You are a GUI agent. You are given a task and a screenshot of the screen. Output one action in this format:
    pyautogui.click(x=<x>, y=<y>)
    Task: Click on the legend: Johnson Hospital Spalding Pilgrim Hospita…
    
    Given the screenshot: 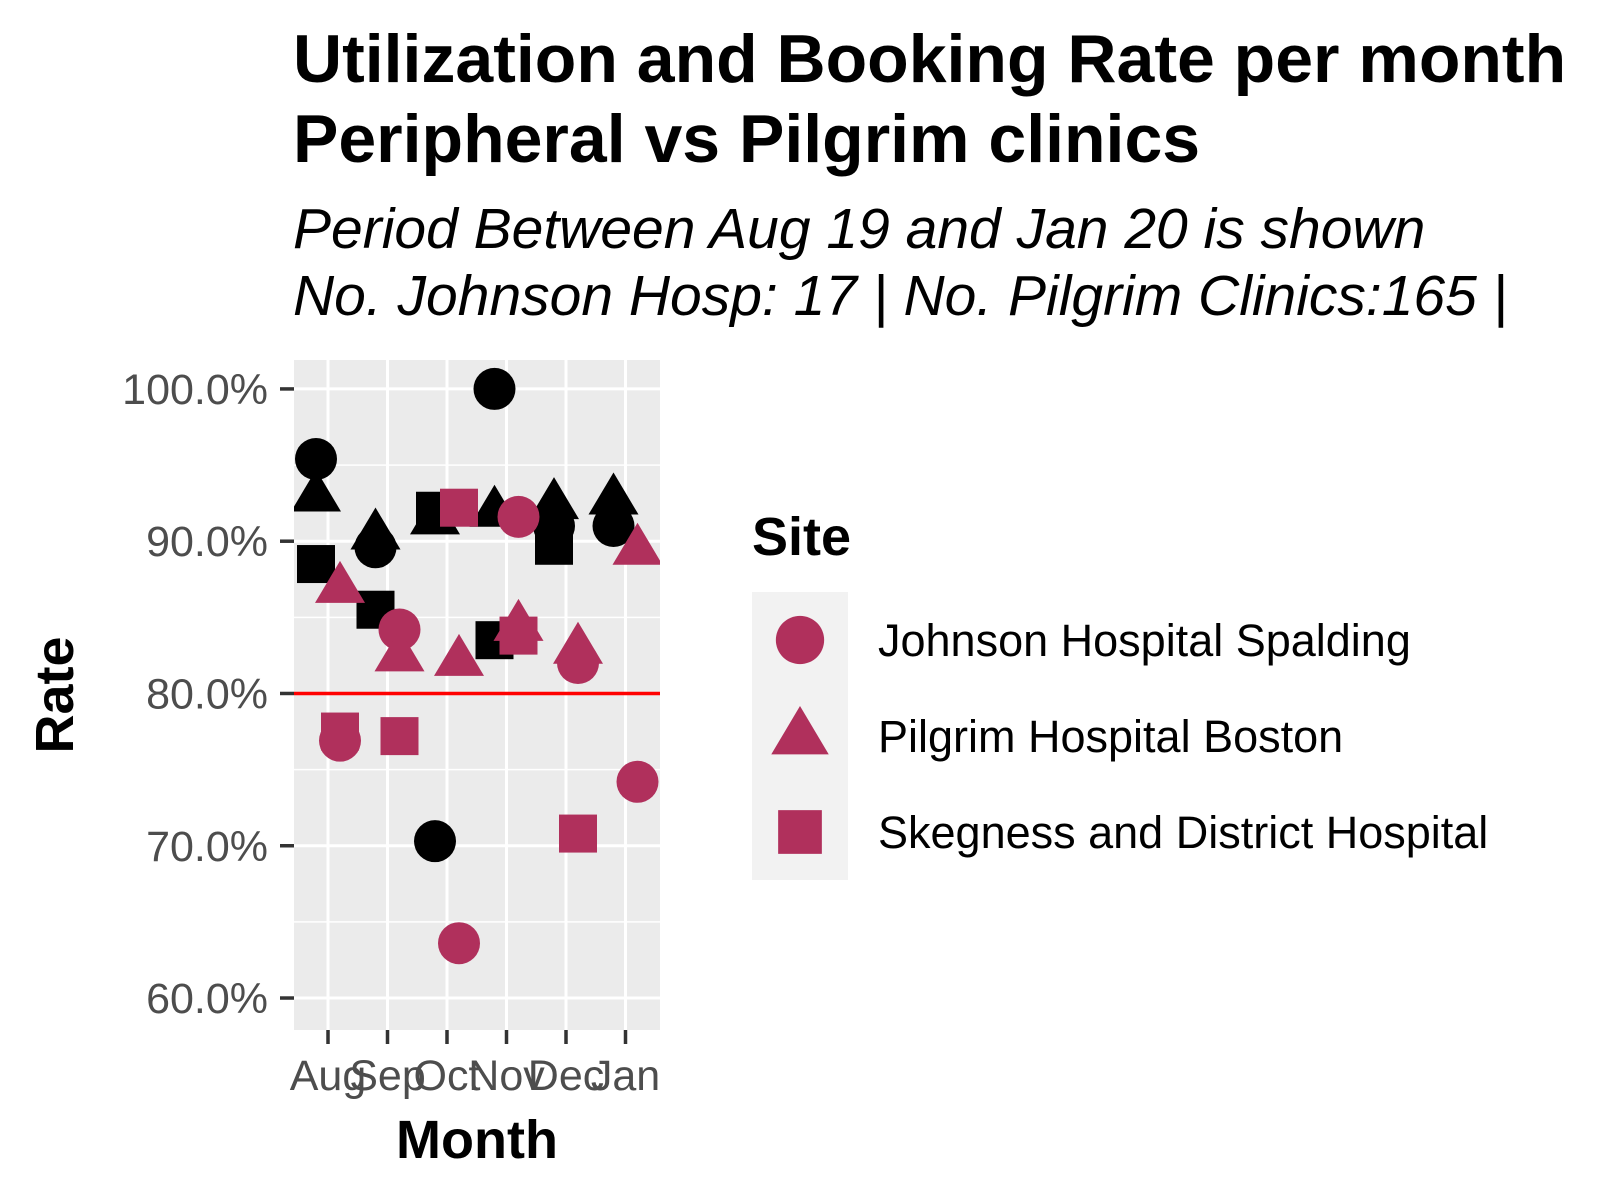 What is the action you would take?
    pyautogui.click(x=1129, y=736)
    